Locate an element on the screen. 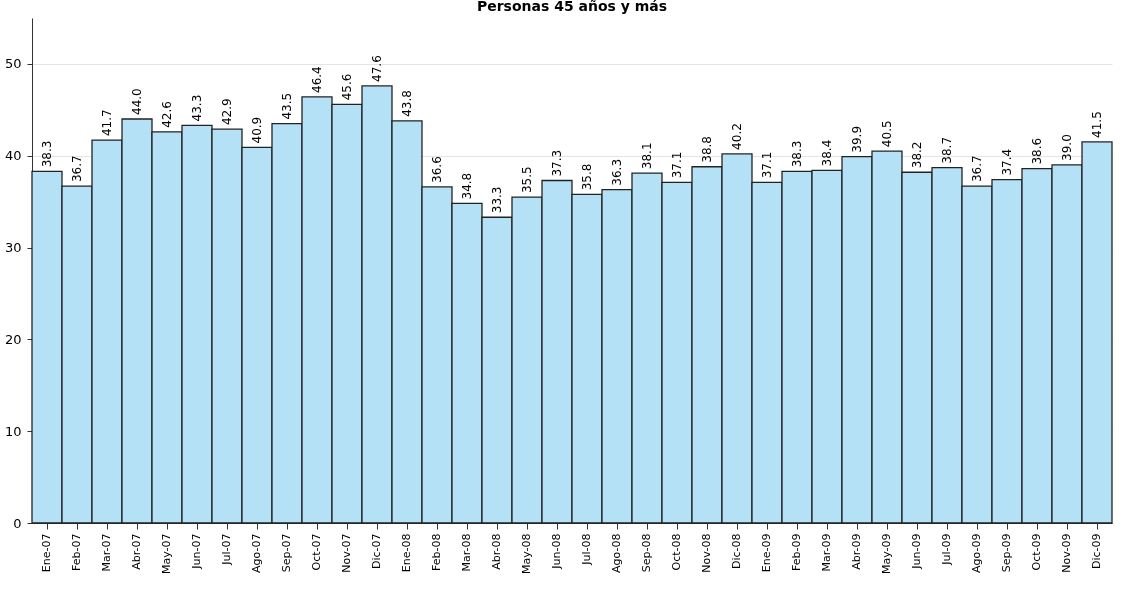  x-tick-label: Oct-09 is located at coordinates (1036, 552).